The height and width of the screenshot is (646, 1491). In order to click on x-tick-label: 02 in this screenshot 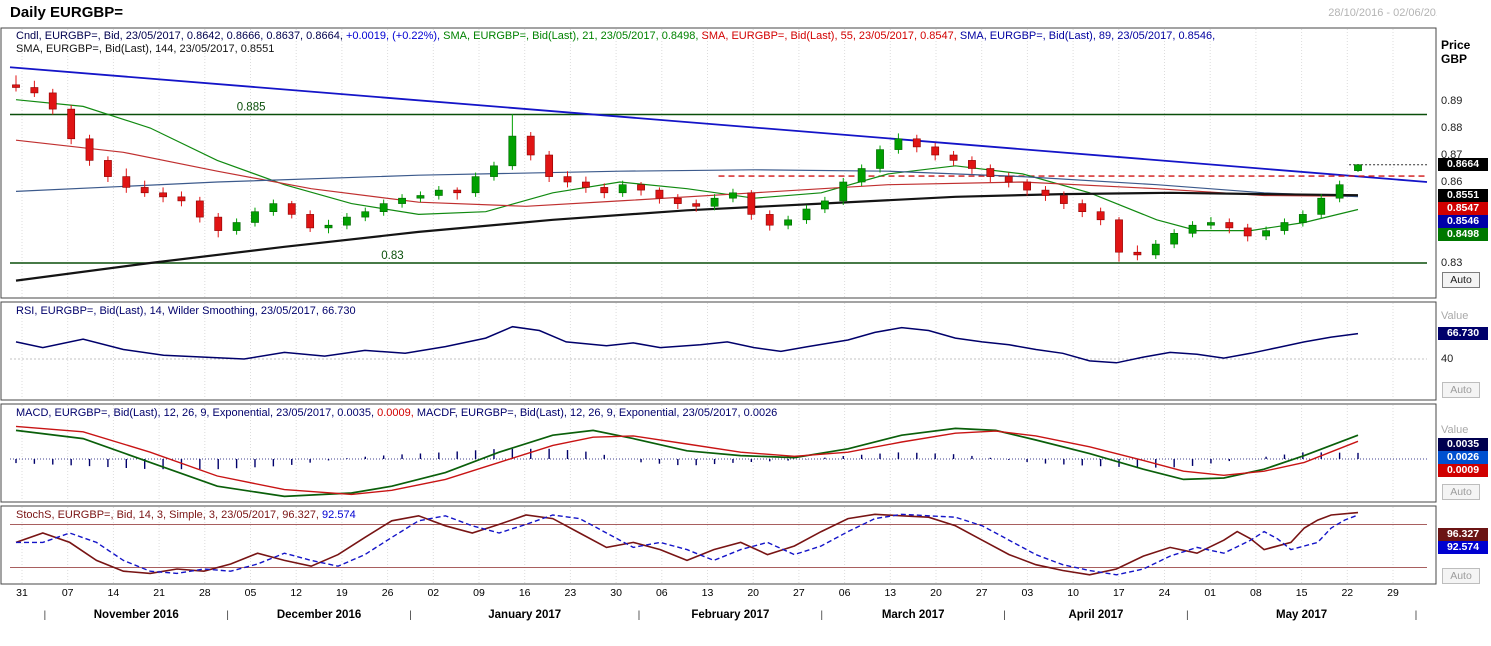, I will do `click(433, 593)`.